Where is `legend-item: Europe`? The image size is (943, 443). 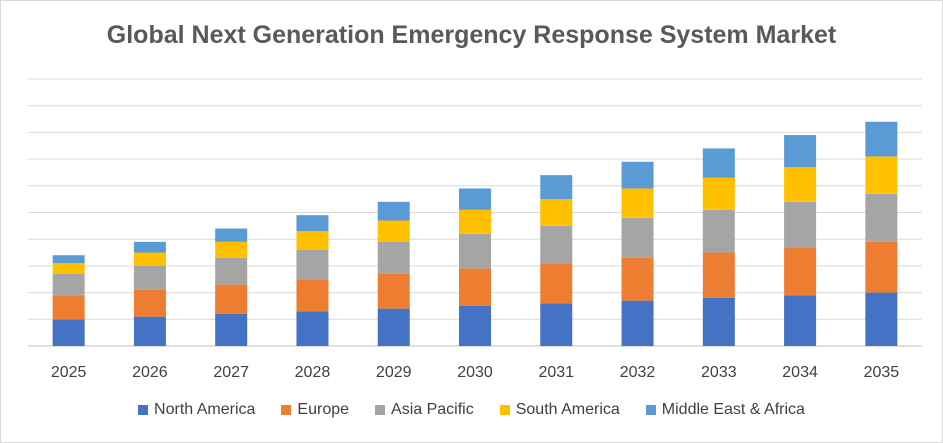
legend-item: Europe is located at coordinates (315, 410).